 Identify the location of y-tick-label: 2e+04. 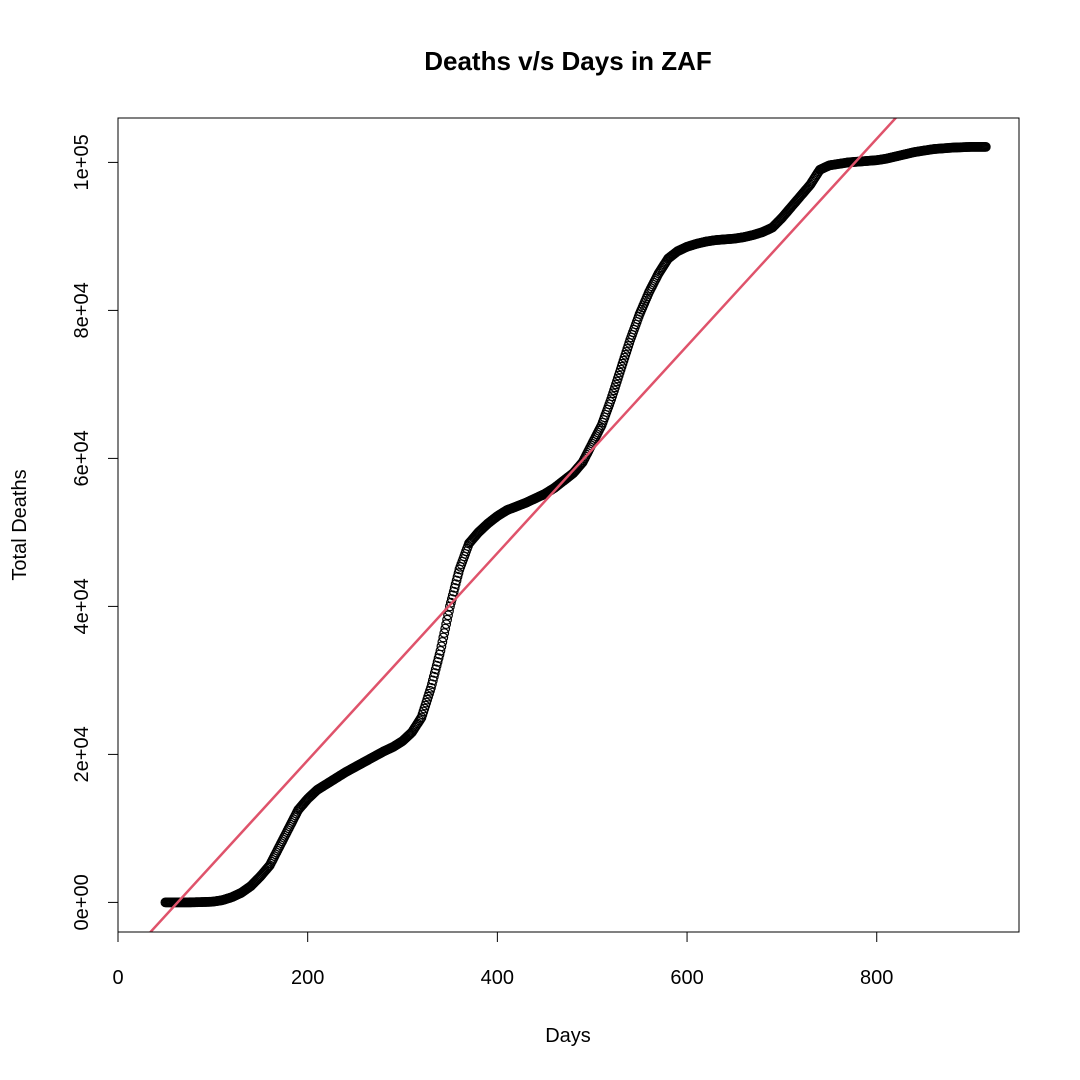
(82, 754).